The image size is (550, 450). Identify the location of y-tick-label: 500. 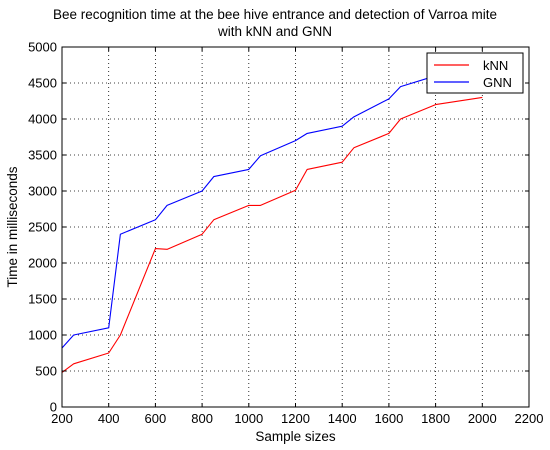
(46, 371).